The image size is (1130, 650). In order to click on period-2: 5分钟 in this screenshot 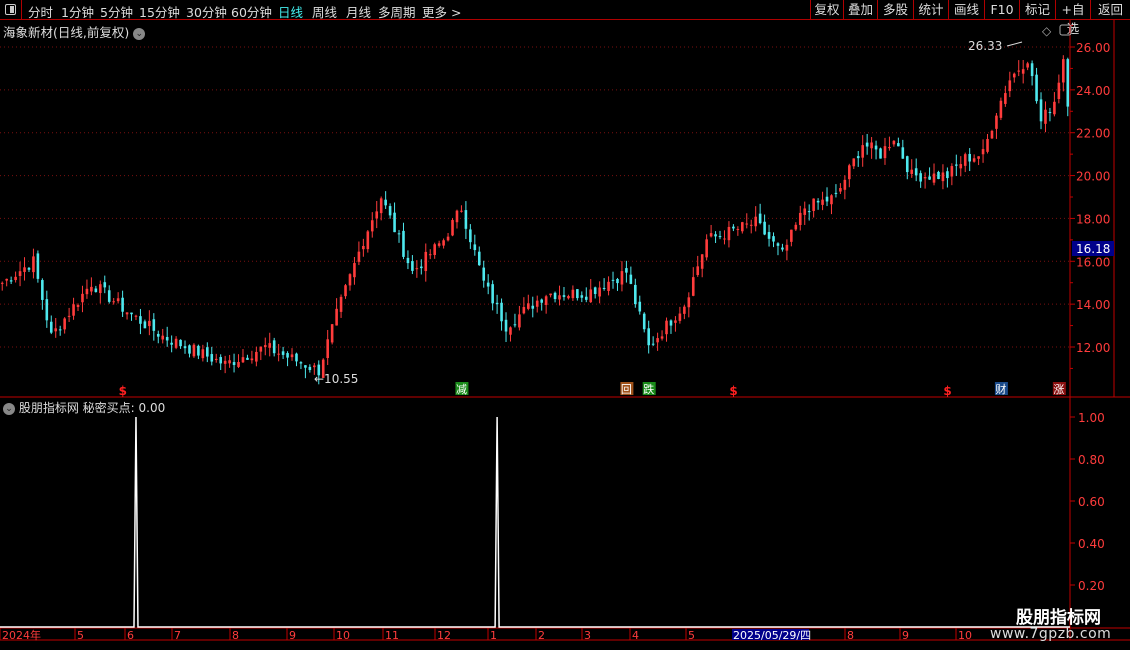, I will do `click(116, 12)`.